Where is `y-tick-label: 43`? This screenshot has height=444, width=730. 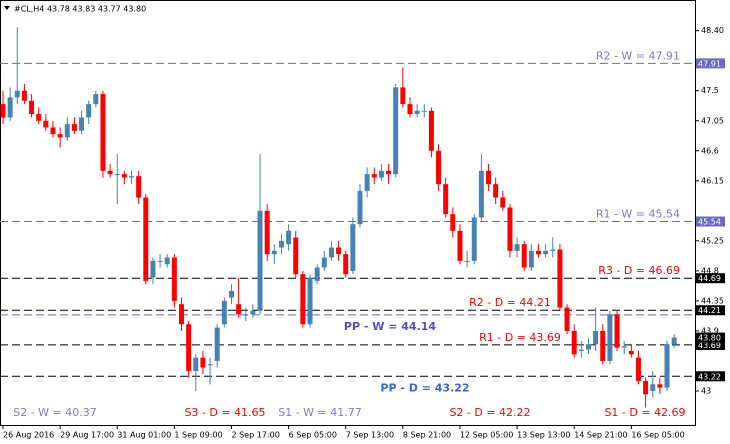
y-tick-label: 43 is located at coordinates (706, 390).